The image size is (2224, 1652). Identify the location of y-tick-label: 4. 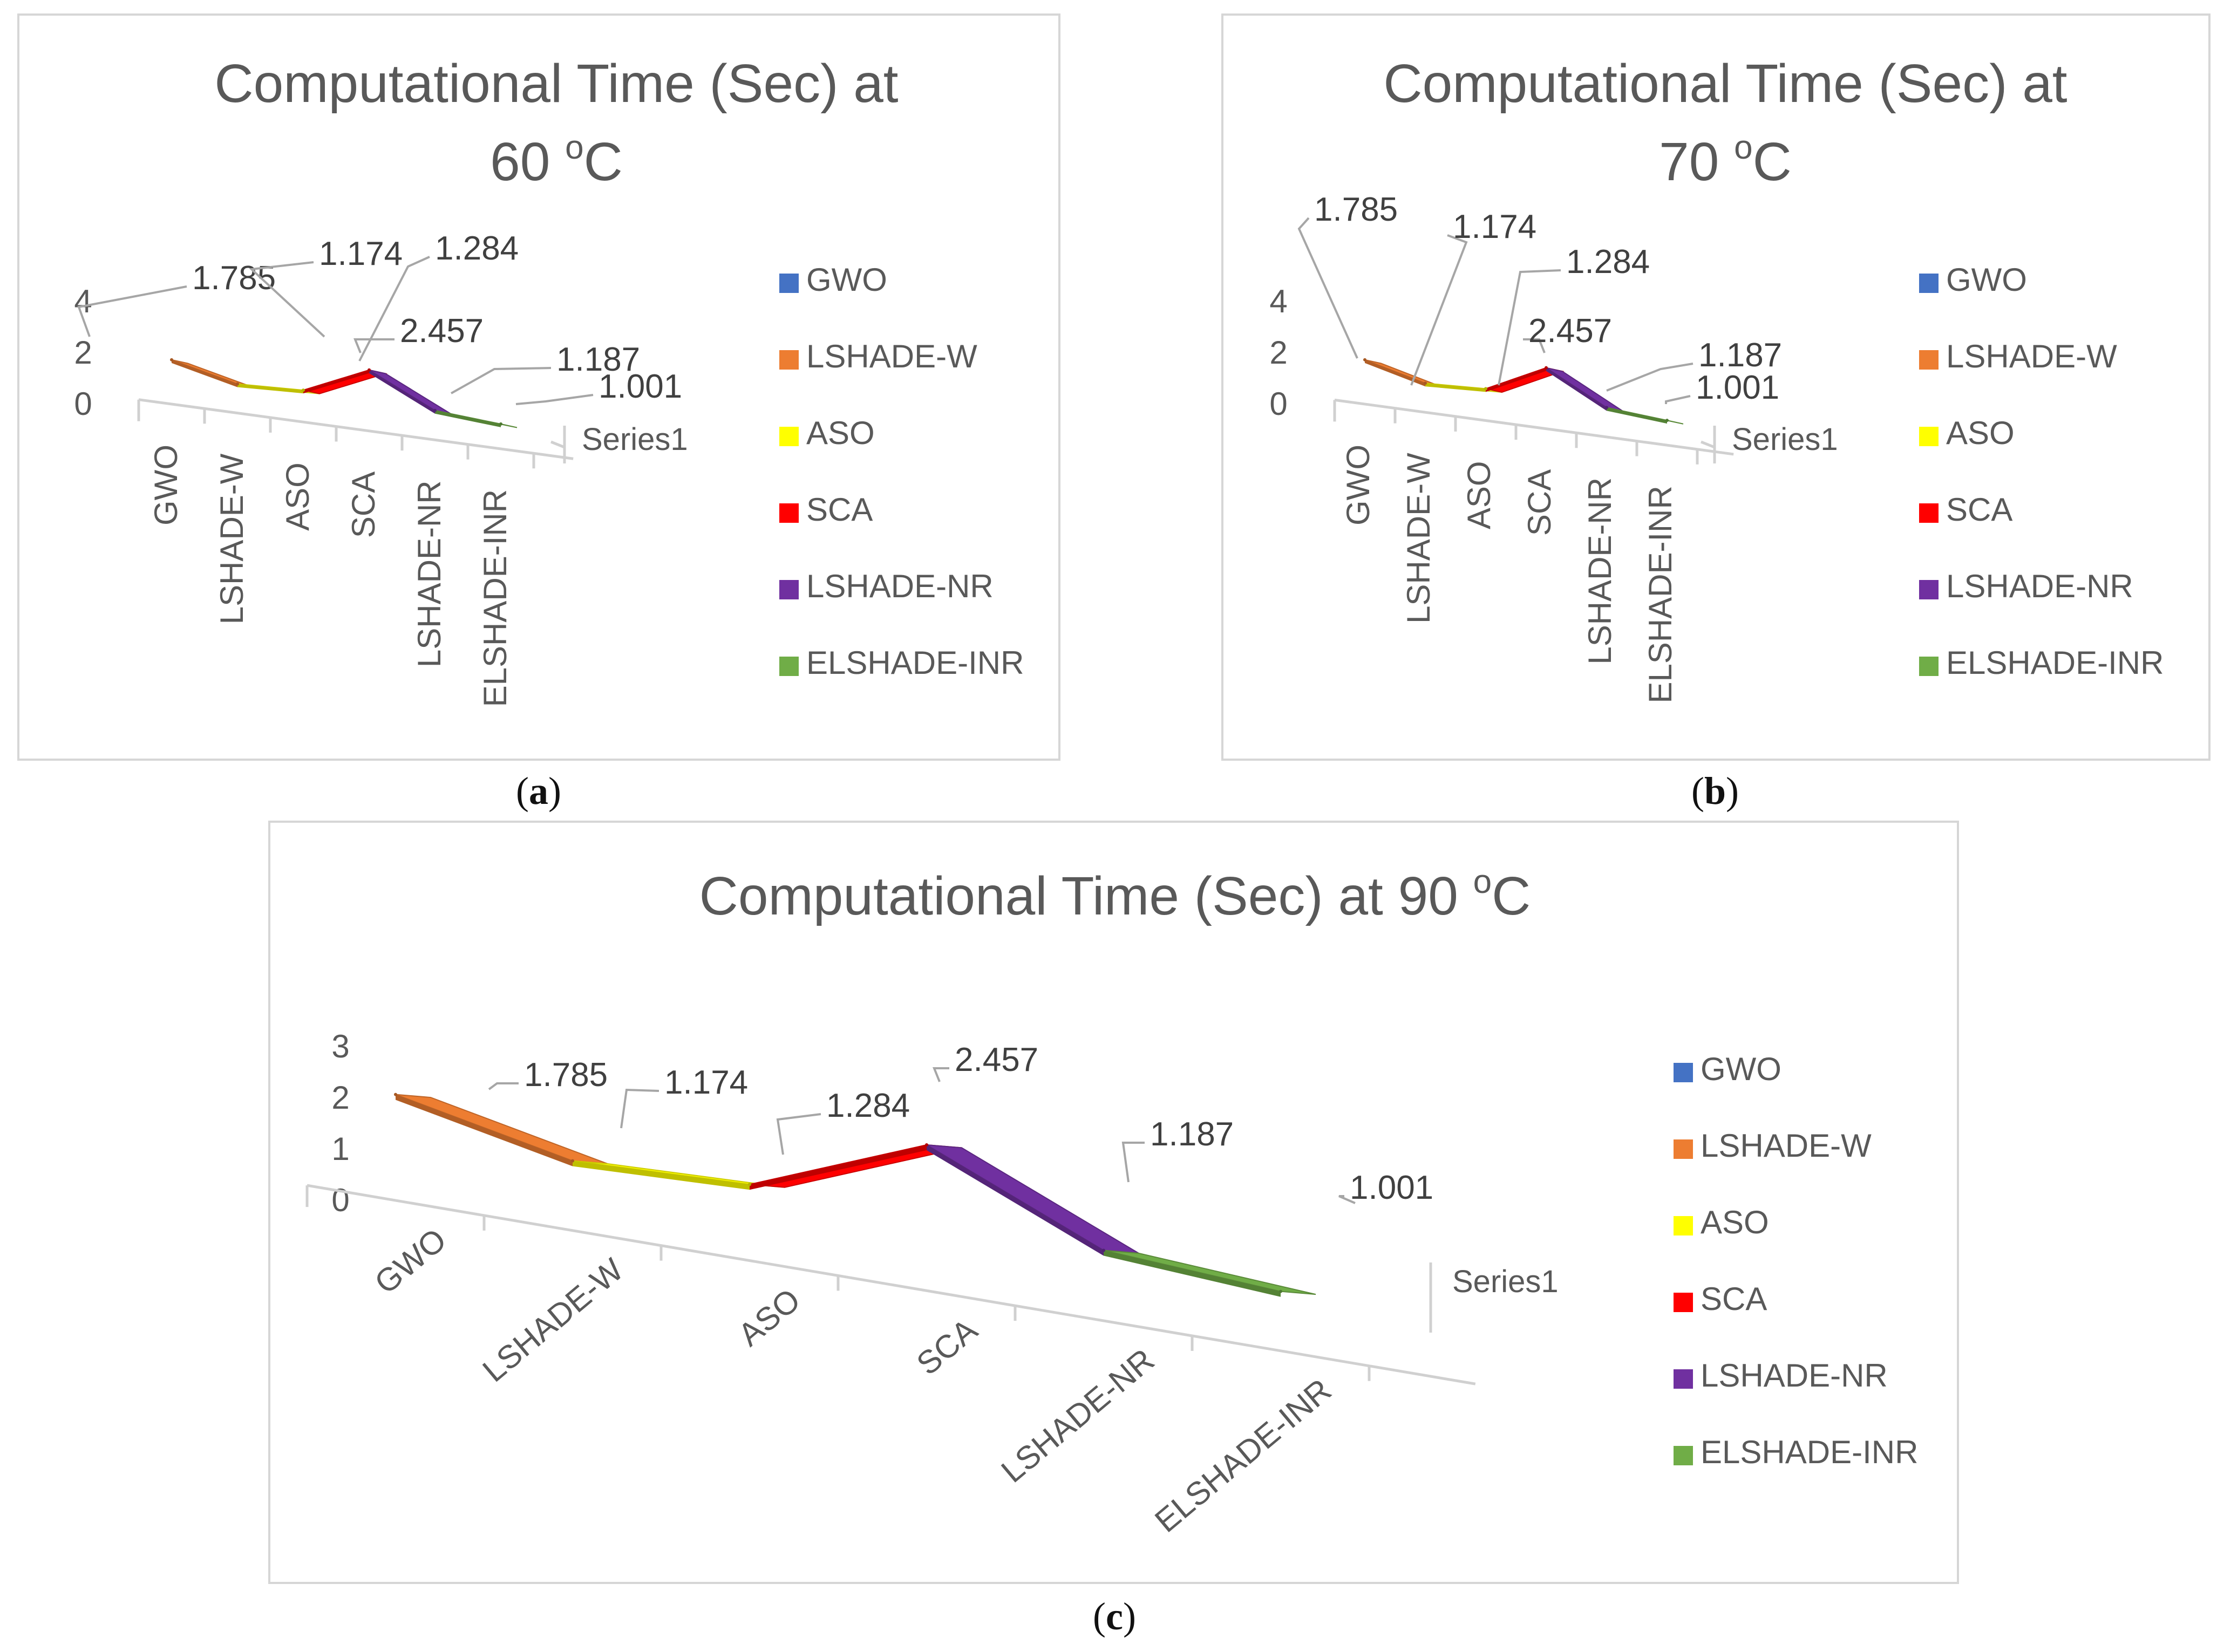
(1278, 301).